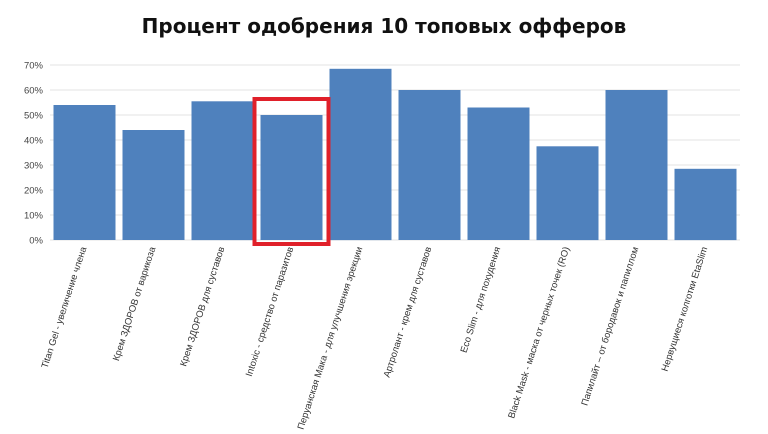 The image size is (768, 434). Describe the element at coordinates (34, 154) in the screenshot. I see `y-axis: 0% 10% 20% 30% 40% 50% 60% 70%` at that location.